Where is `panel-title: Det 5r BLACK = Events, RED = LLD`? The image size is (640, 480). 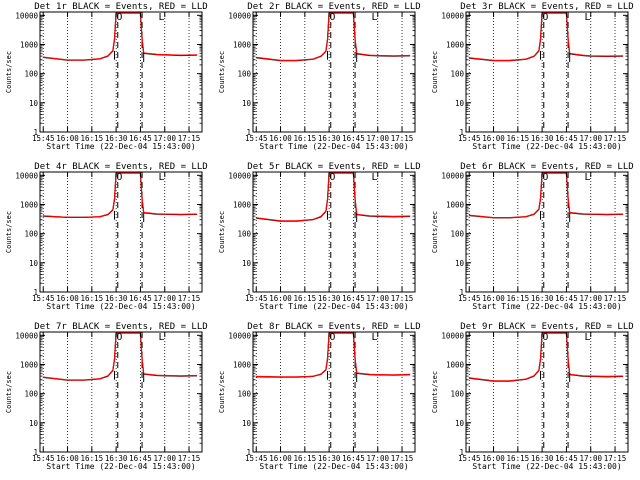
panel-title: Det 5r BLACK = Events, RED = LLD is located at coordinates (333, 167).